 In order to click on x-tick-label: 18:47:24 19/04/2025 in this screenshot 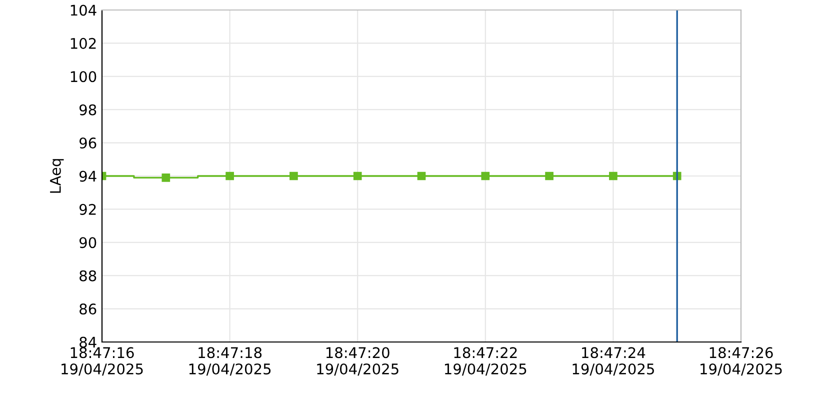, I will do `click(613, 361)`.